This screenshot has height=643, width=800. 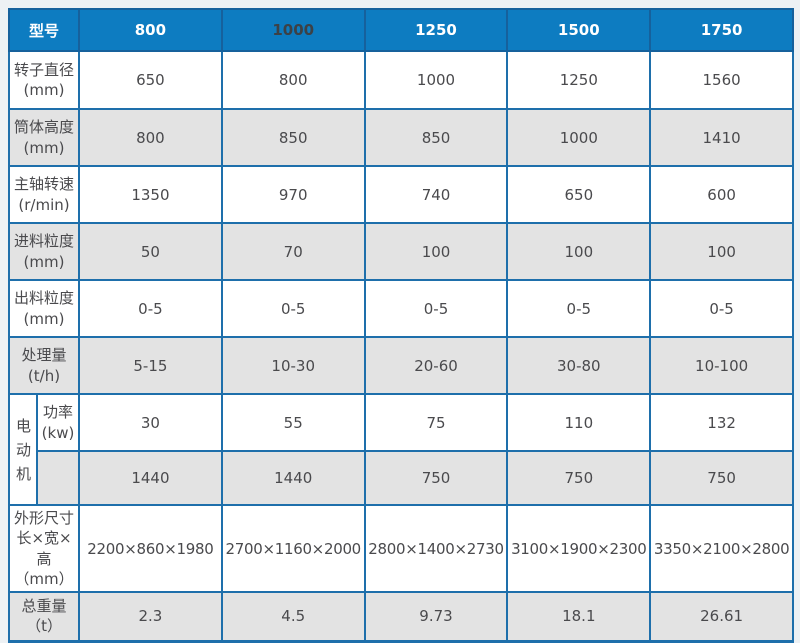 What do you see at coordinates (44, 137) in the screenshot?
I see `row-label: 筒体高度 (mm)` at bounding box center [44, 137].